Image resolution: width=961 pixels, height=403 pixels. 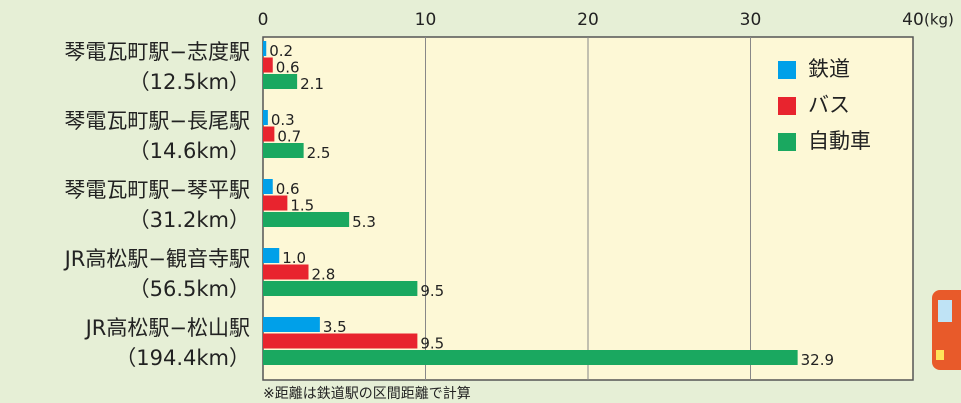 I want to click on x-tick-label: 0, so click(x=263, y=20).